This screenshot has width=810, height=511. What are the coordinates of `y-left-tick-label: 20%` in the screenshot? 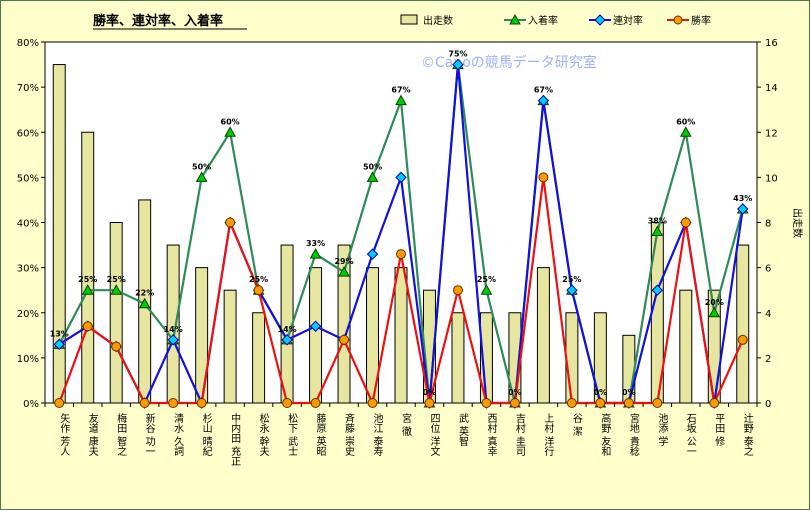 It's located at (28, 314).